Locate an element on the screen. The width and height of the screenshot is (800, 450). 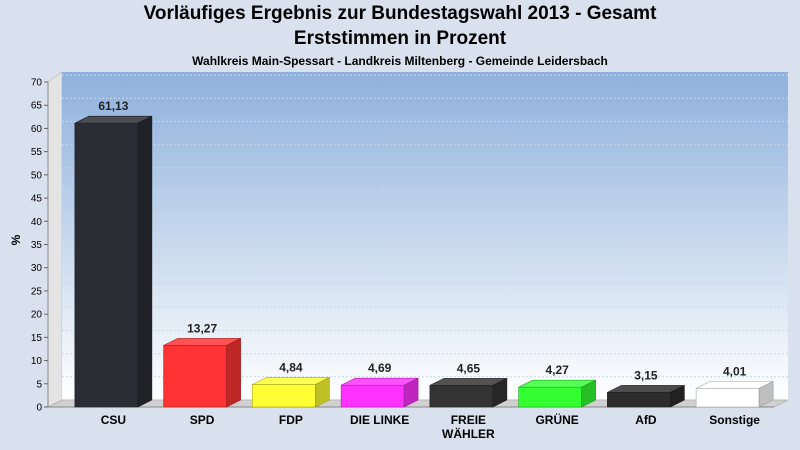
y-tick-label: 10 is located at coordinates (37, 361).